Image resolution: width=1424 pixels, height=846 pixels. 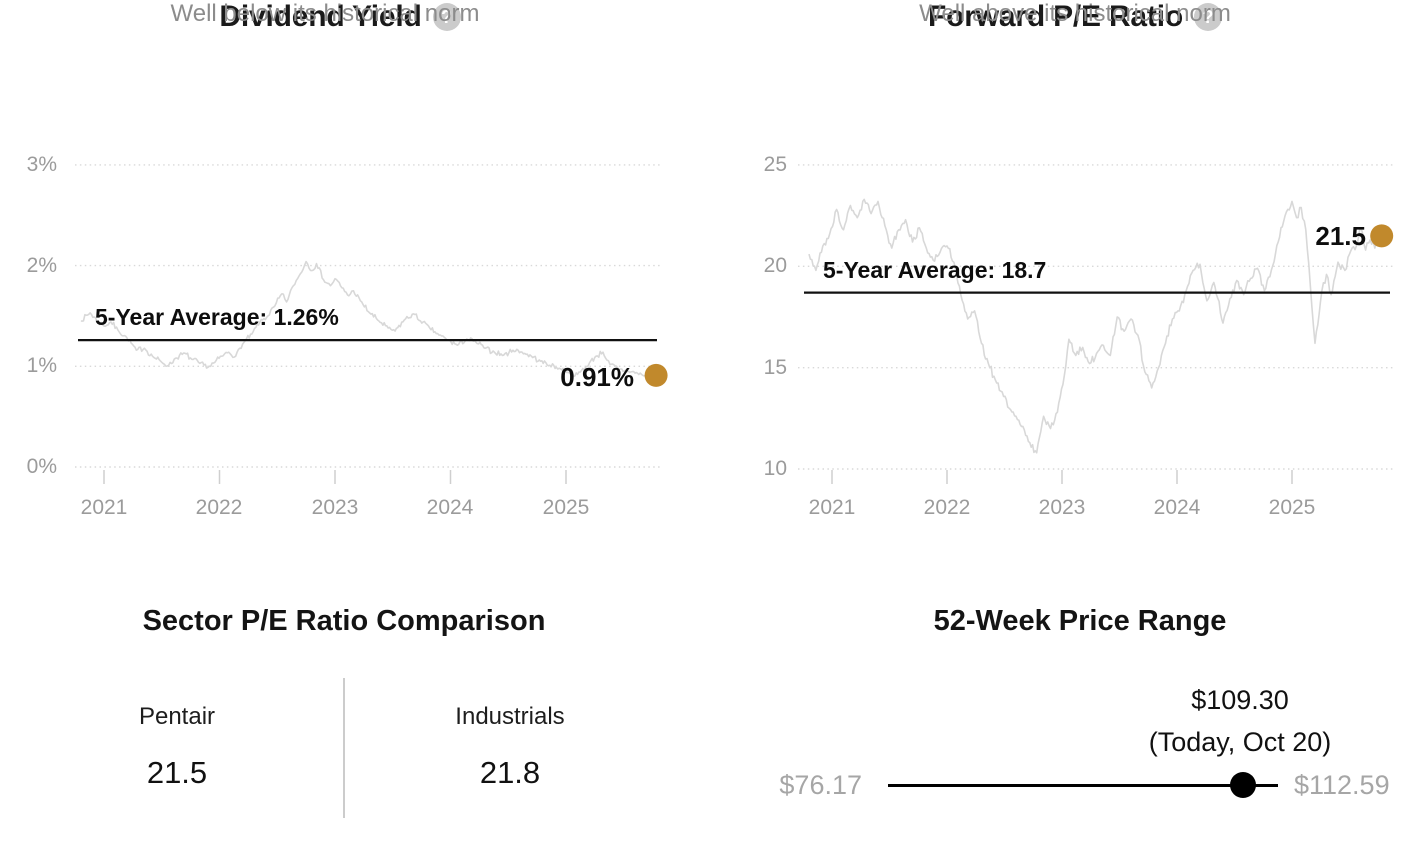 What do you see at coordinates (320, 16) in the screenshot?
I see `chart-title: Dividend Yield` at bounding box center [320, 16].